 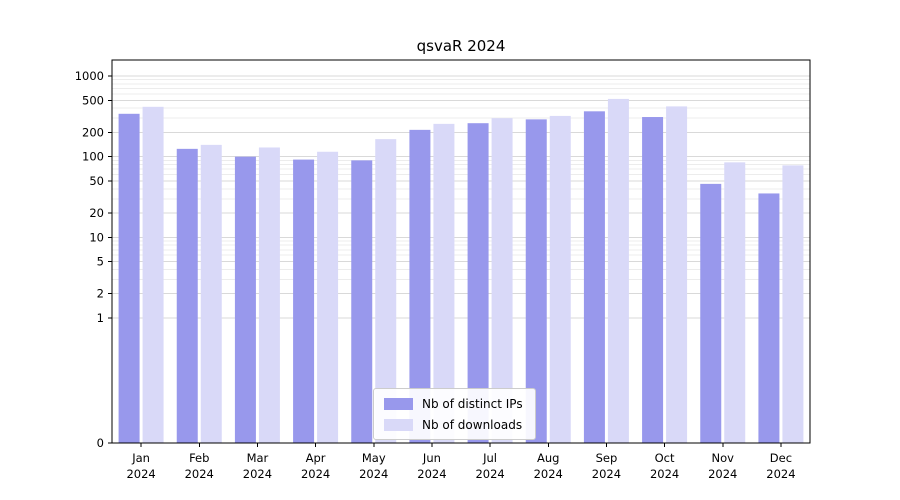 I want to click on legend-item-downloads: Nb of downloads, so click(x=453, y=424).